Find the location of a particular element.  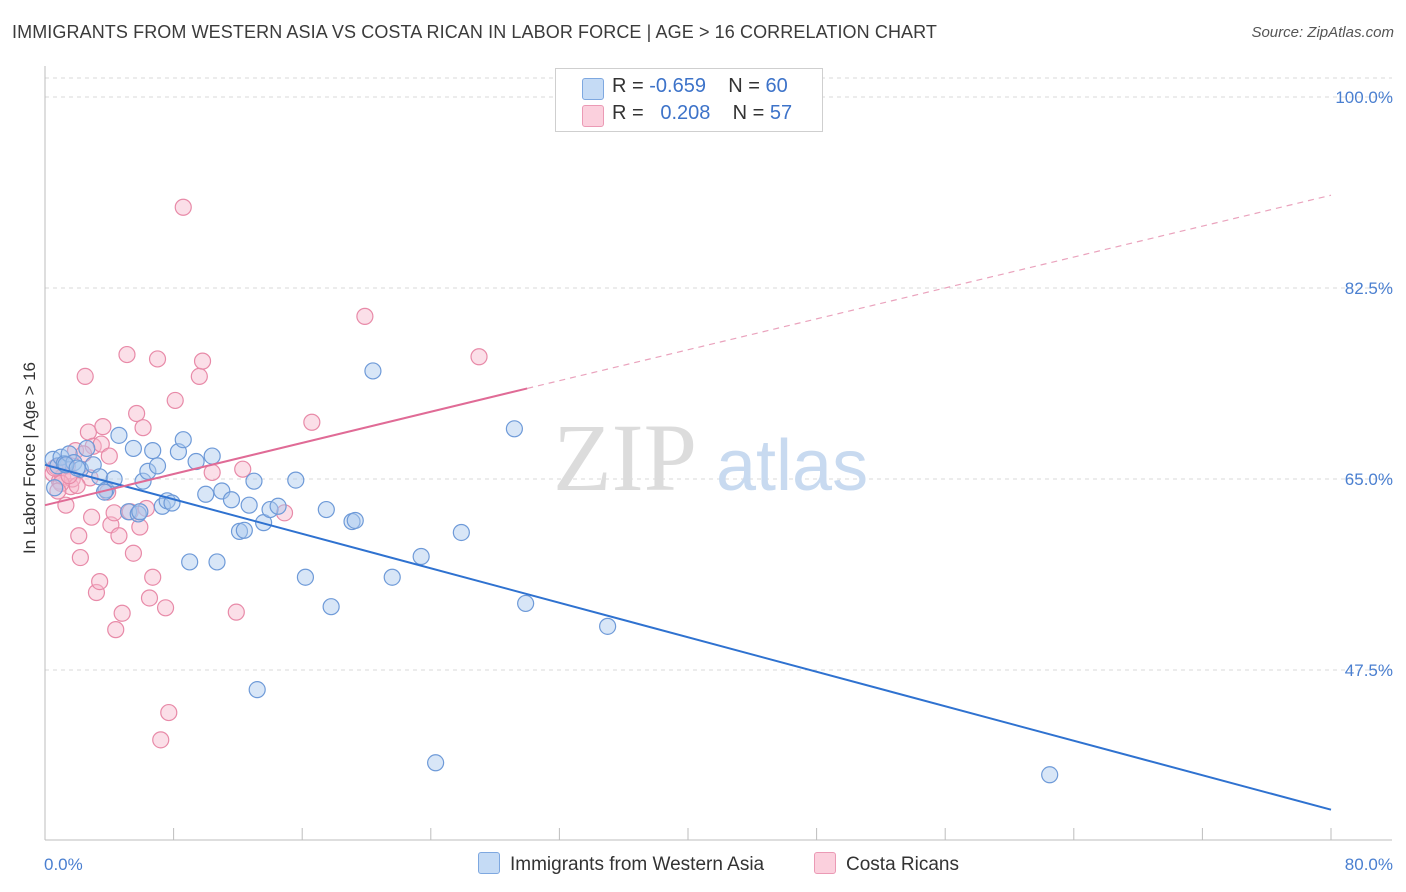

chart-source: Source: ZipAtlas.com is located at coordinates (1322, 32).